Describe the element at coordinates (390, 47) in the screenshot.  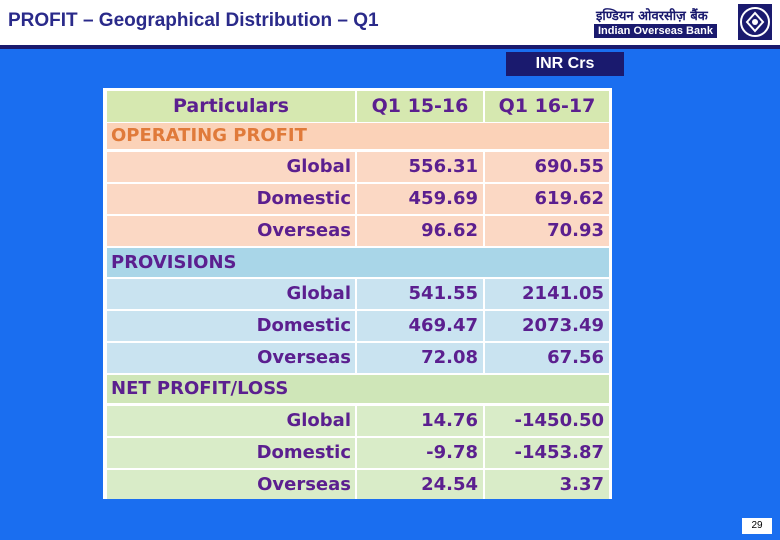
I see `header-divider` at that location.